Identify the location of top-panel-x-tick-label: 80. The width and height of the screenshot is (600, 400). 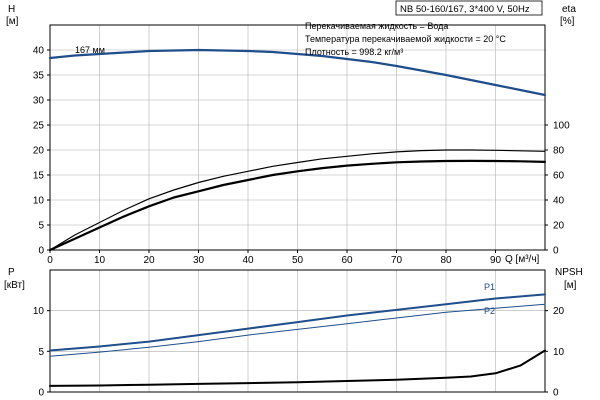
(446, 260).